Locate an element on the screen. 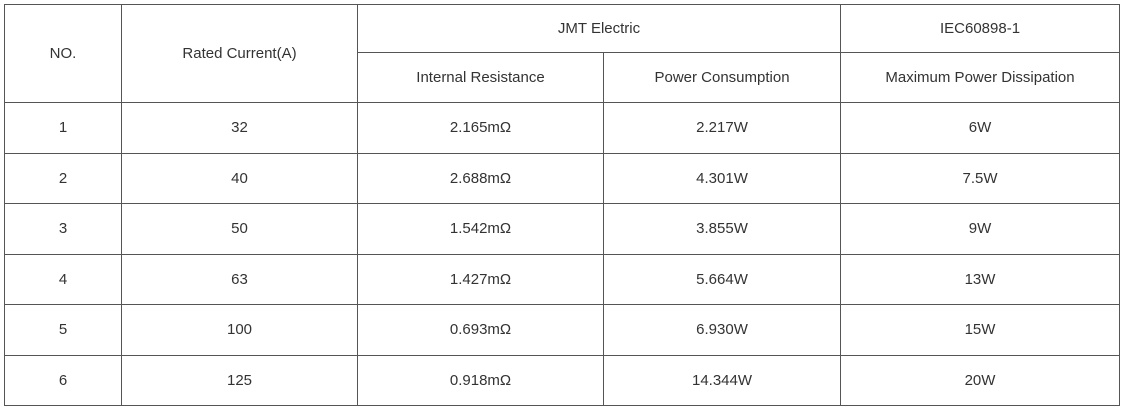 The height and width of the screenshot is (407, 1123). data-row: 1 32 2.165mΩ 2.217W 6W is located at coordinates (562, 128).